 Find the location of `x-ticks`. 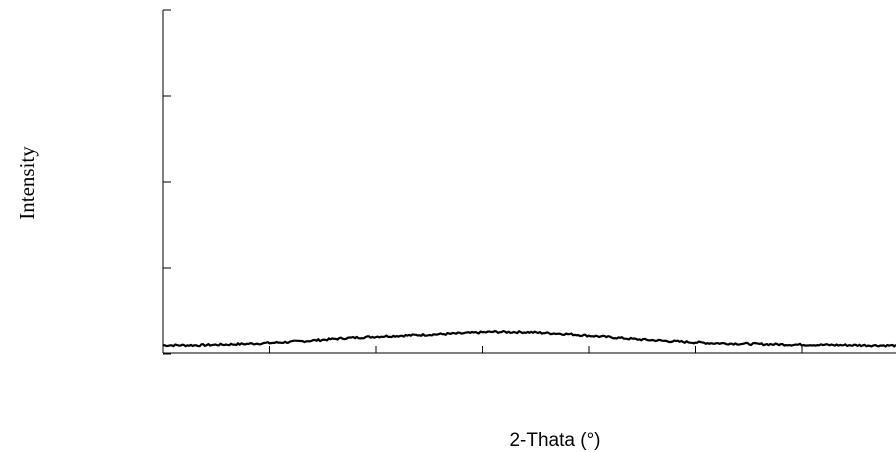

x-ticks is located at coordinates (536, 349).